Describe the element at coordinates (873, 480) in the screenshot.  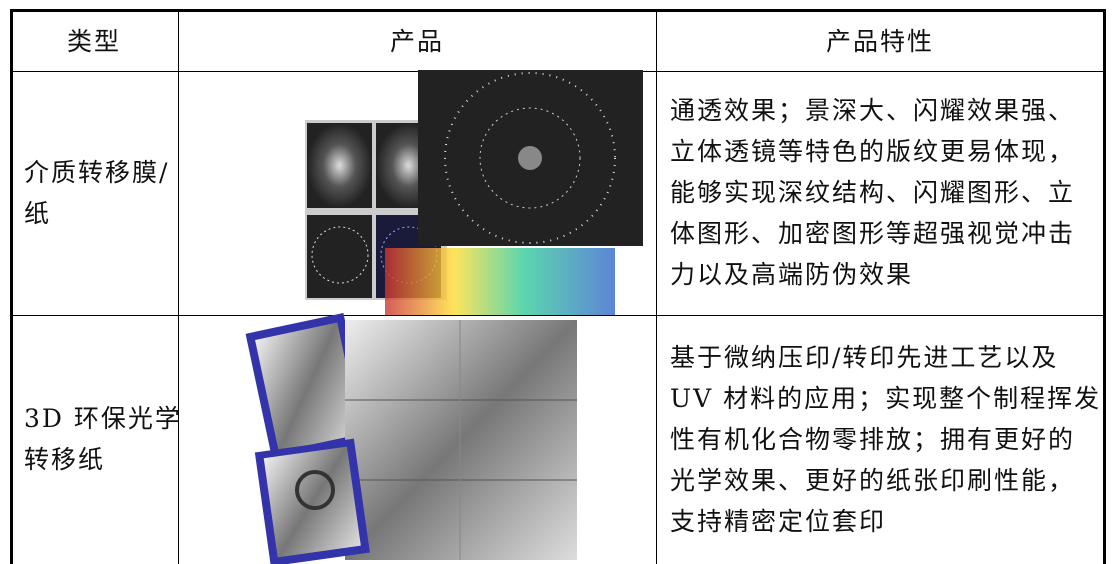
I see `feature-text: 光学效果、更好的纸张印刷性能，` at that location.